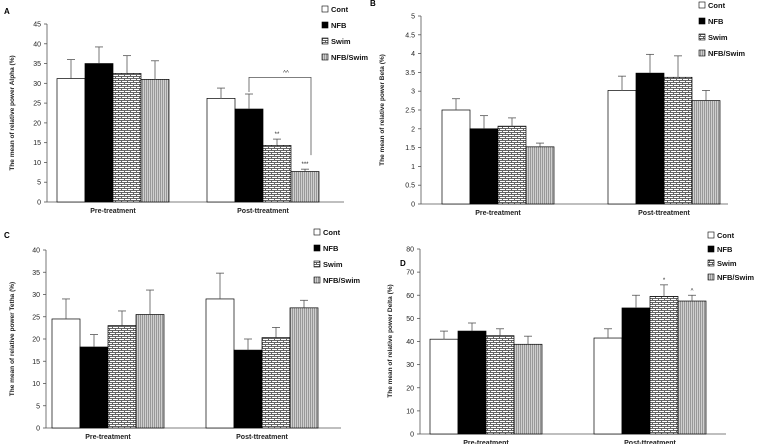 This screenshot has height=444, width=770. Describe the element at coordinates (286, 73) in the screenshot. I see `bracket-label: ^^` at that location.